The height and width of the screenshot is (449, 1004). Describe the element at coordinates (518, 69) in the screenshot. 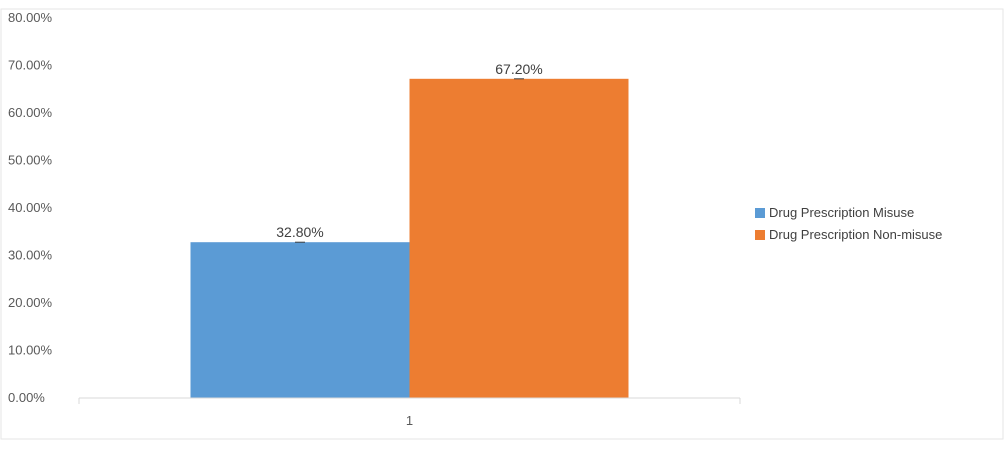

I see `data-label: 67.20%` at that location.